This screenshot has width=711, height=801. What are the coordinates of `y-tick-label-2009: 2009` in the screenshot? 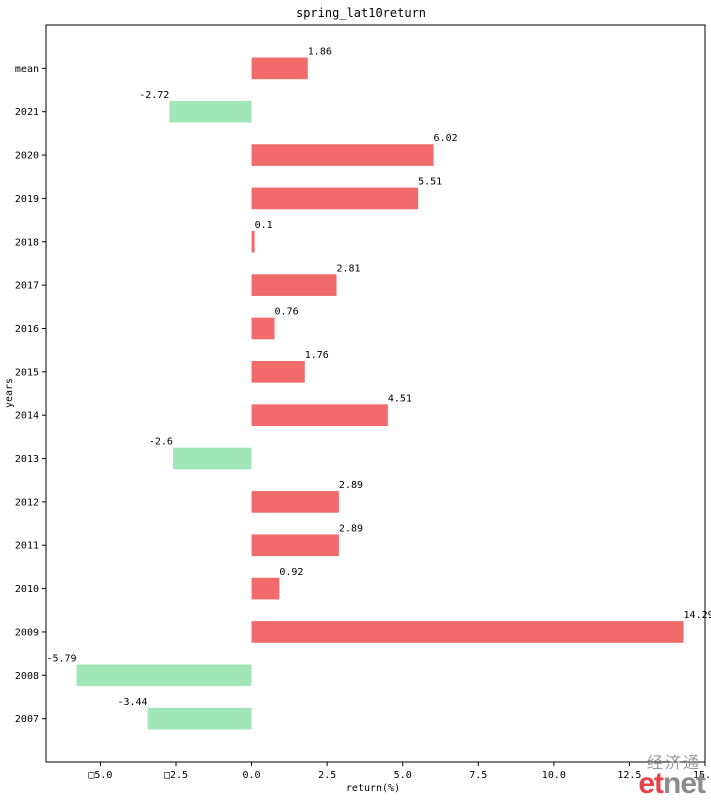 It's located at (27, 632).